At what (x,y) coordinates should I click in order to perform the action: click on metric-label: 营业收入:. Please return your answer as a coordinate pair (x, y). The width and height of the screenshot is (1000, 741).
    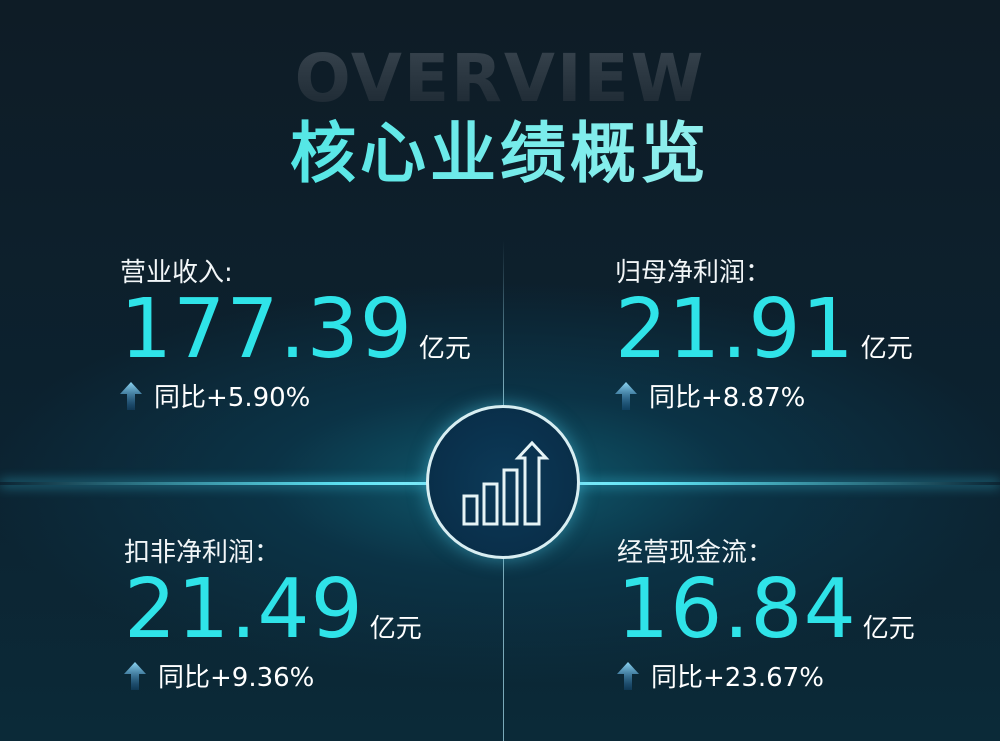
    Looking at the image, I should click on (176, 273).